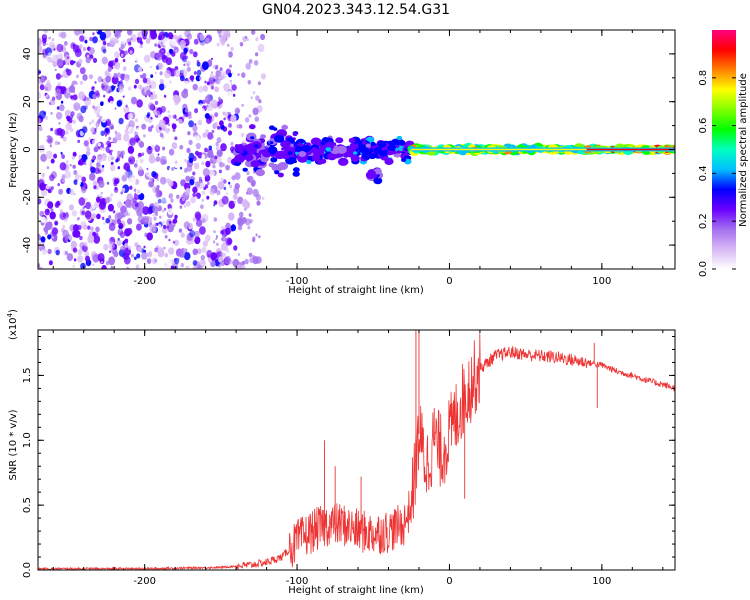 The image size is (750, 600). What do you see at coordinates (356, 290) in the screenshot?
I see `spectrogram-x-label: Height of straight line (km)` at bounding box center [356, 290].